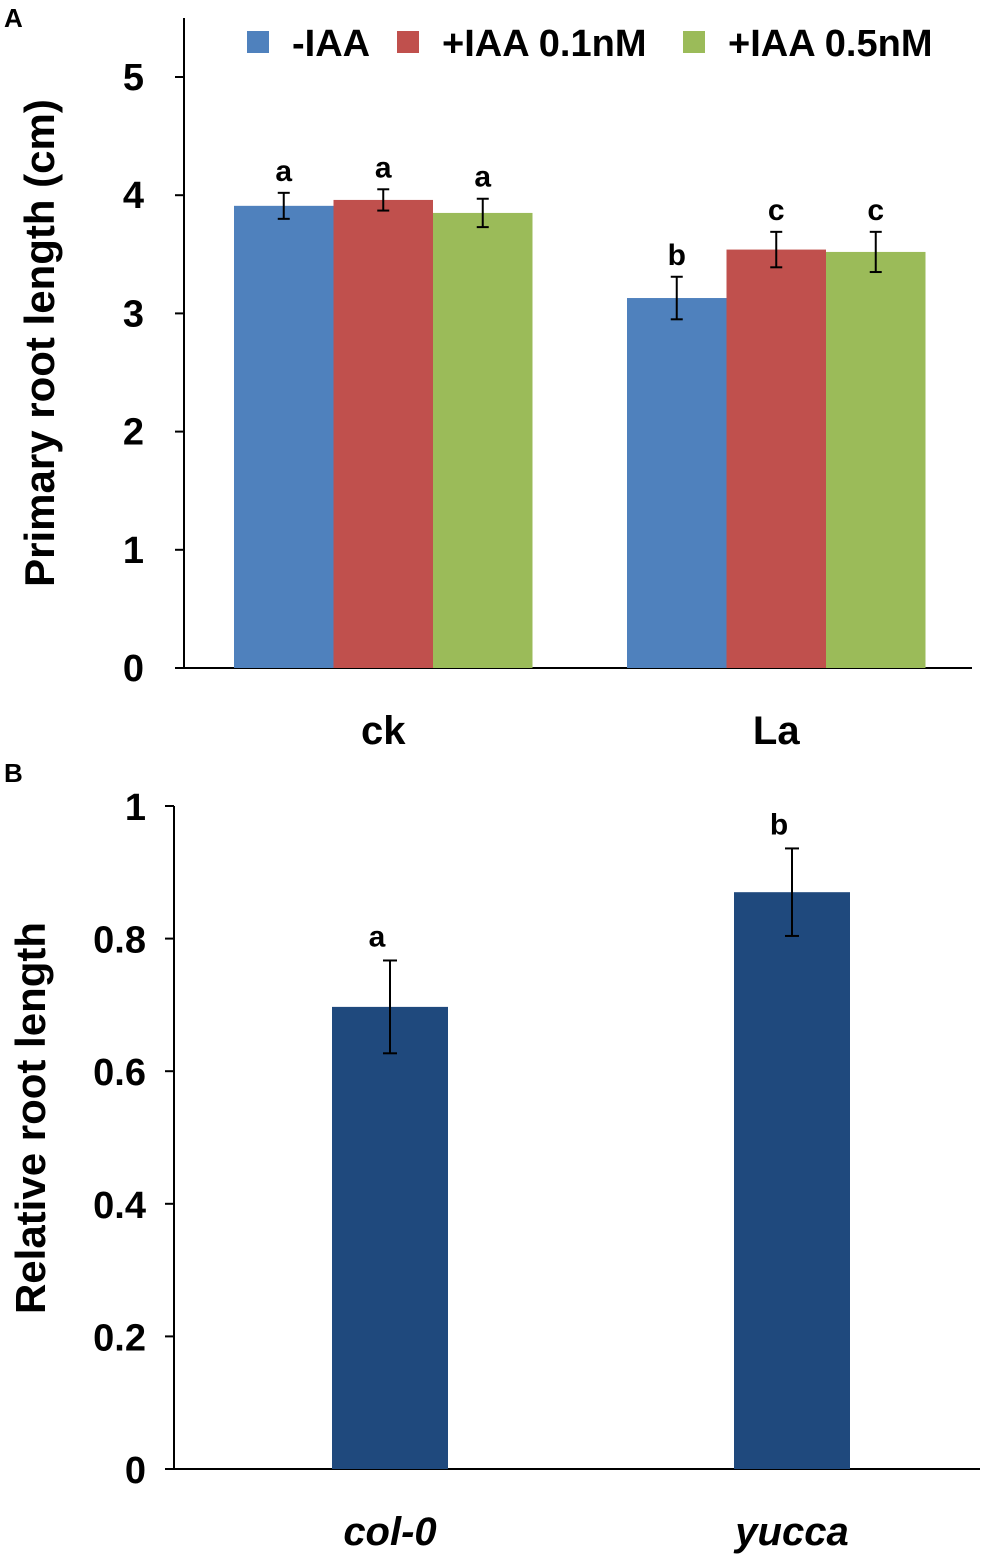  Describe the element at coordinates (119, 1206) in the screenshot. I see `y-tick-label: 0.4` at that location.